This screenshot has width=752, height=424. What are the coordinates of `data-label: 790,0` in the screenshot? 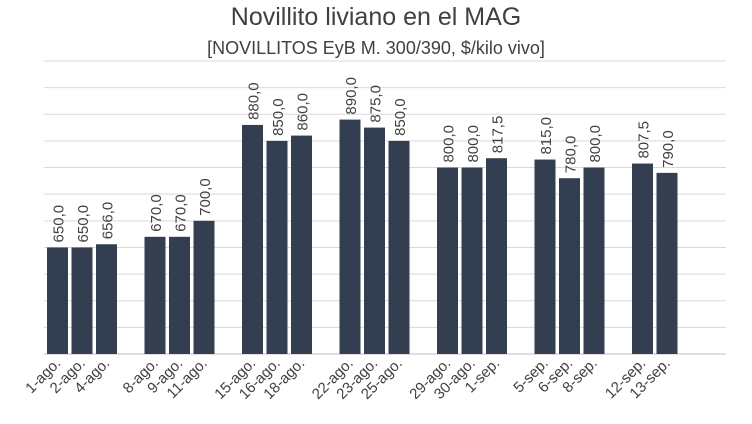 It's located at (668, 149).